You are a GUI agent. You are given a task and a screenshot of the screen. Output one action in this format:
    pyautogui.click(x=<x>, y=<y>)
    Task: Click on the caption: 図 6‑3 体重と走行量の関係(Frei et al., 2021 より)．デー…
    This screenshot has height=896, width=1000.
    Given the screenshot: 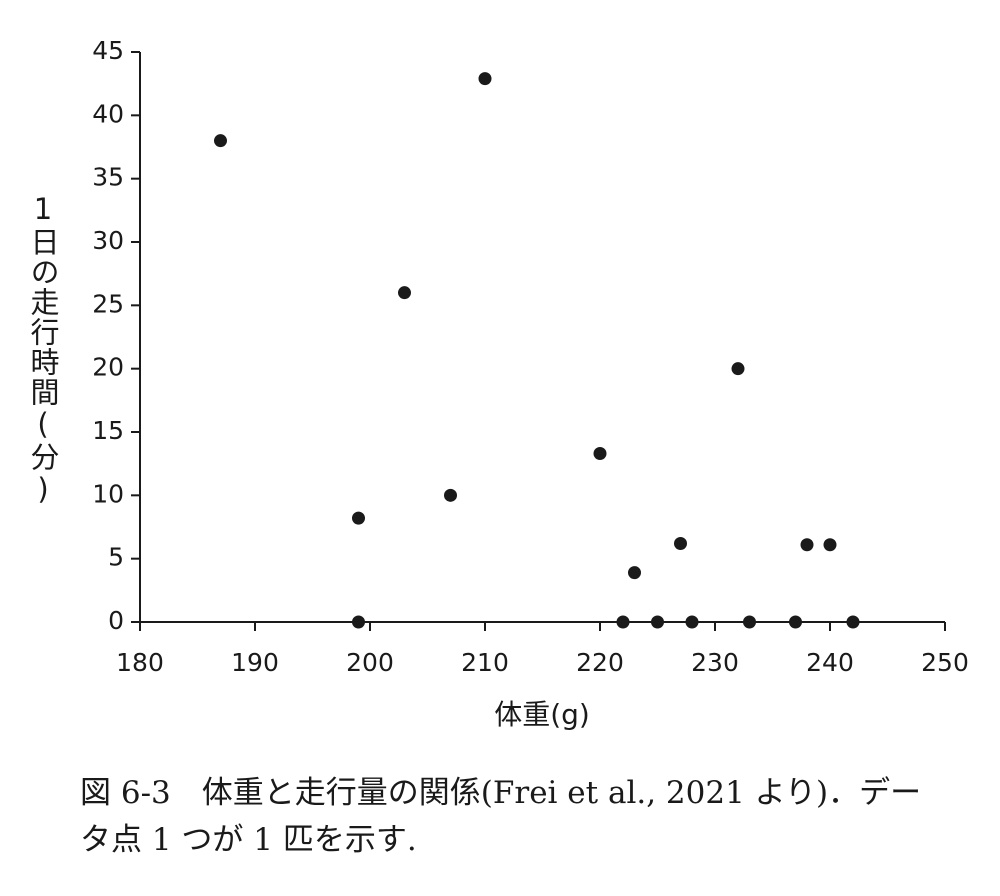 What is the action you would take?
    pyautogui.click(x=501, y=816)
    